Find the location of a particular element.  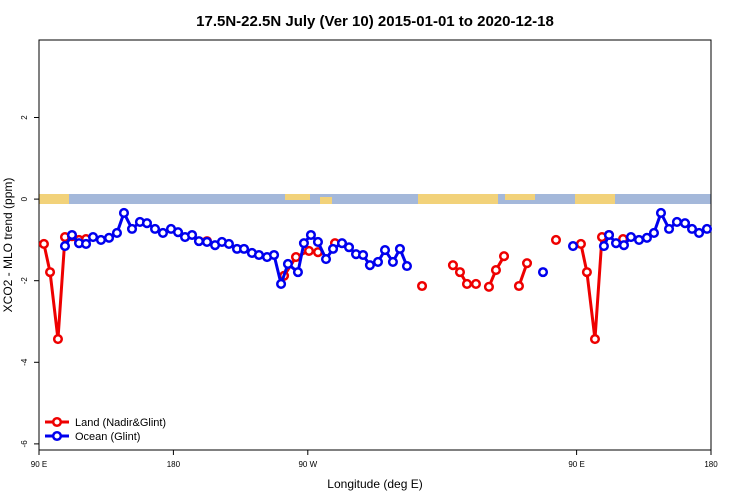

y-tick-label: -6 is located at coordinates (24, 444).